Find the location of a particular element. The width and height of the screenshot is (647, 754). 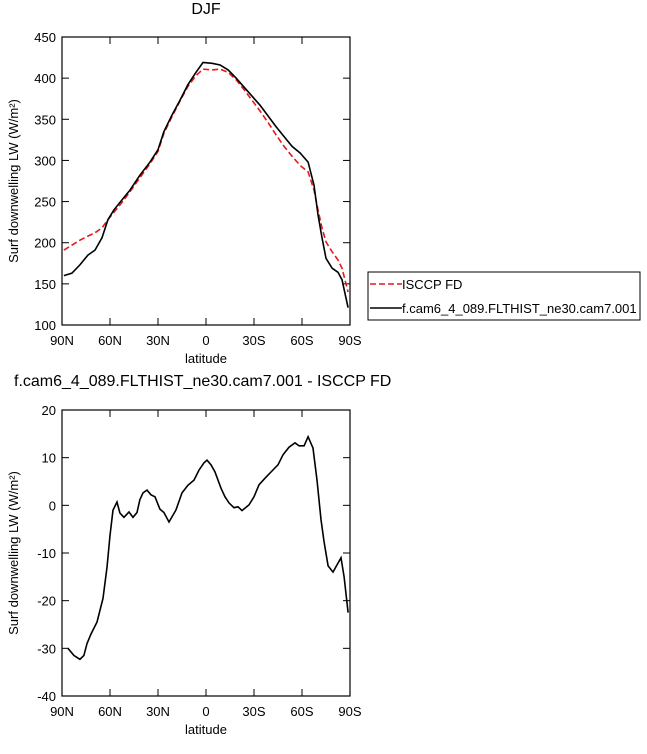

y-tick-label: 20 is located at coordinates (49, 410).